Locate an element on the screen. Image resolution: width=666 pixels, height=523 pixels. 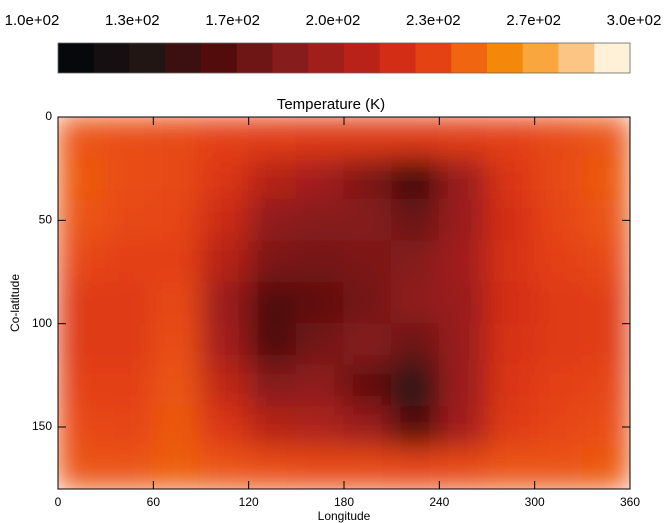
colorbar-tick-label: 2.3e+02 is located at coordinates (433, 20).